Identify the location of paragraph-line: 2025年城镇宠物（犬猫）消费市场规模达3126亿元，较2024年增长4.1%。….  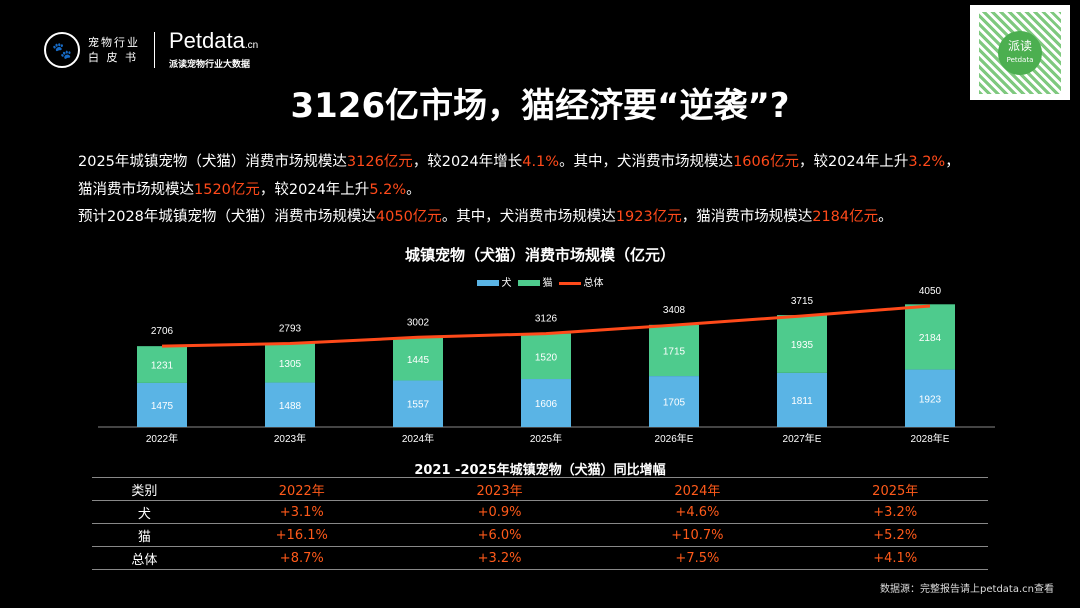
(519, 160).